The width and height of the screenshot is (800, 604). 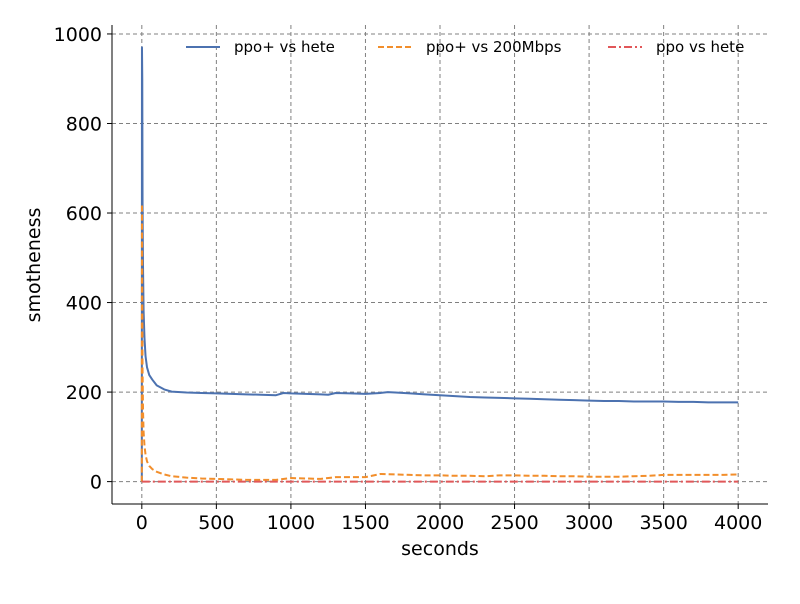 I want to click on legend-label: ppo+ vs 200Mbps, so click(x=494, y=47).